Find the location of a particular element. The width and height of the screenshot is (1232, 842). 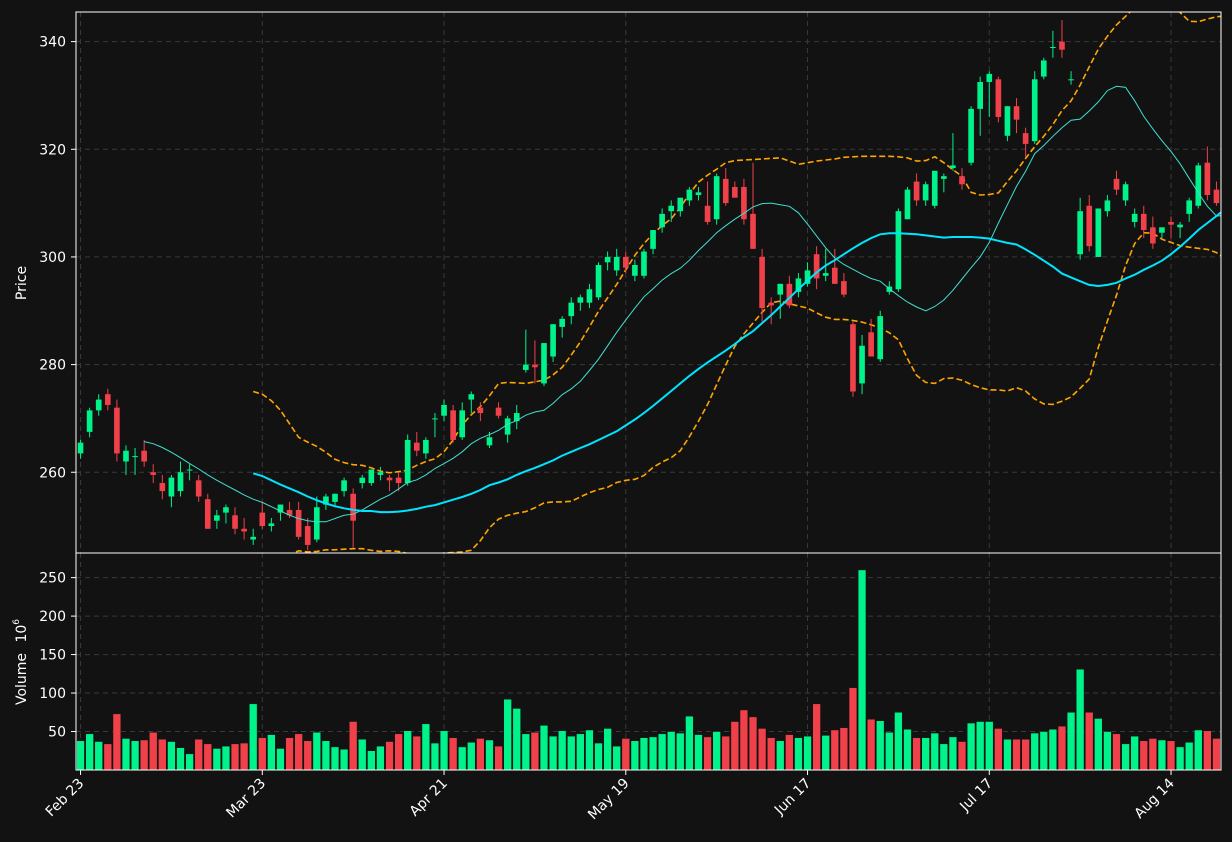

volume-tick-label: 200 is located at coordinates (52, 617).